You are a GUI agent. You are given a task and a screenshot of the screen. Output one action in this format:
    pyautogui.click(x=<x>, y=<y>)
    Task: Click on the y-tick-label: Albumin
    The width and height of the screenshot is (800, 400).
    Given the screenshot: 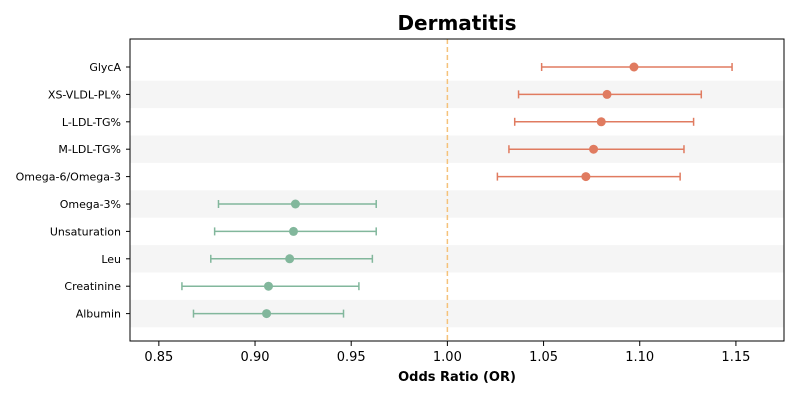 What is the action you would take?
    pyautogui.click(x=98, y=314)
    